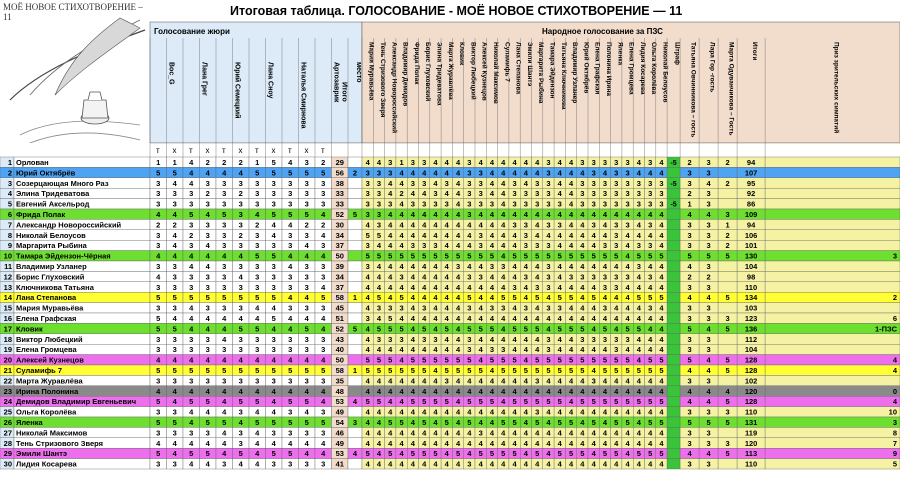  I want to click on prize-value: 0, so click(895, 391).